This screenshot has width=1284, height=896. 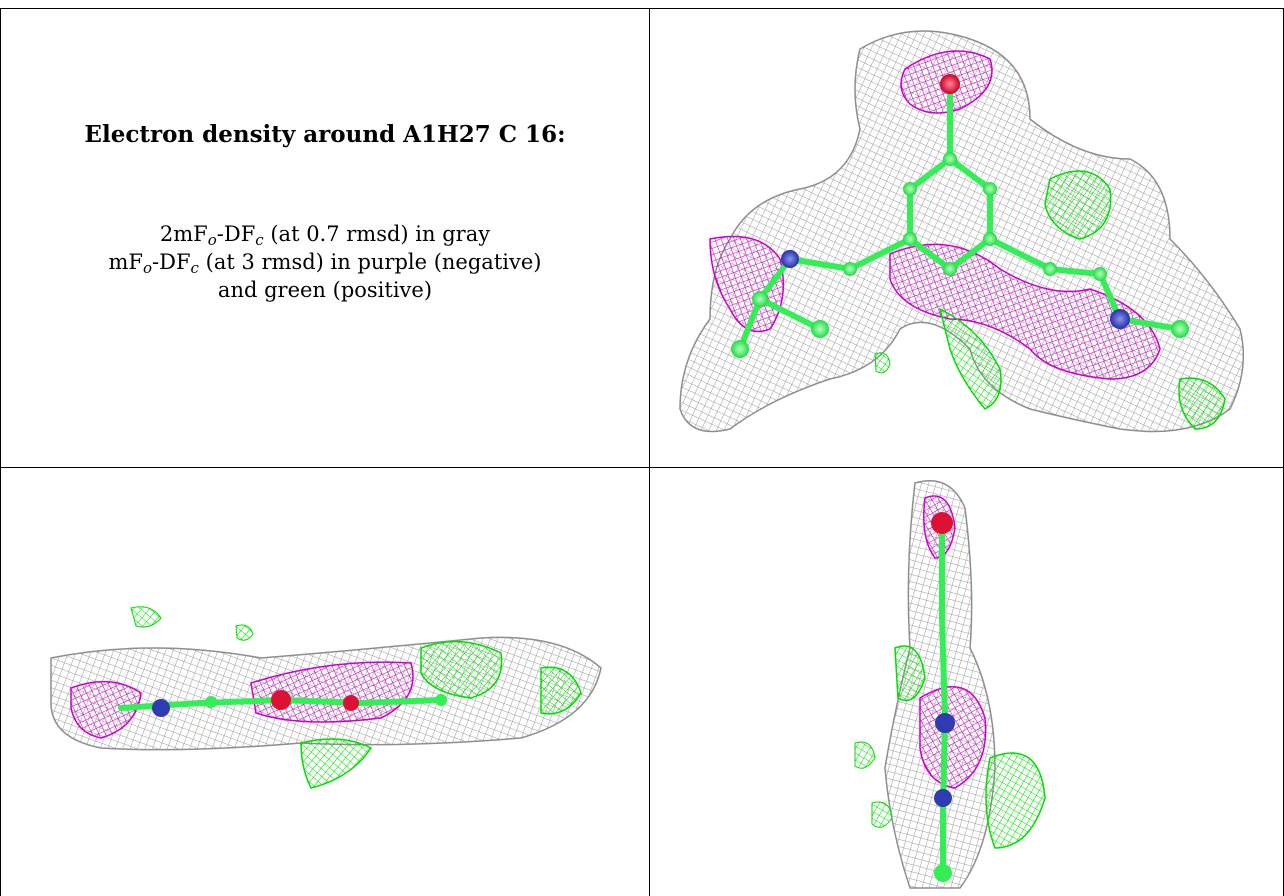 I want to click on negative-density-middle, so click(x=953, y=737).